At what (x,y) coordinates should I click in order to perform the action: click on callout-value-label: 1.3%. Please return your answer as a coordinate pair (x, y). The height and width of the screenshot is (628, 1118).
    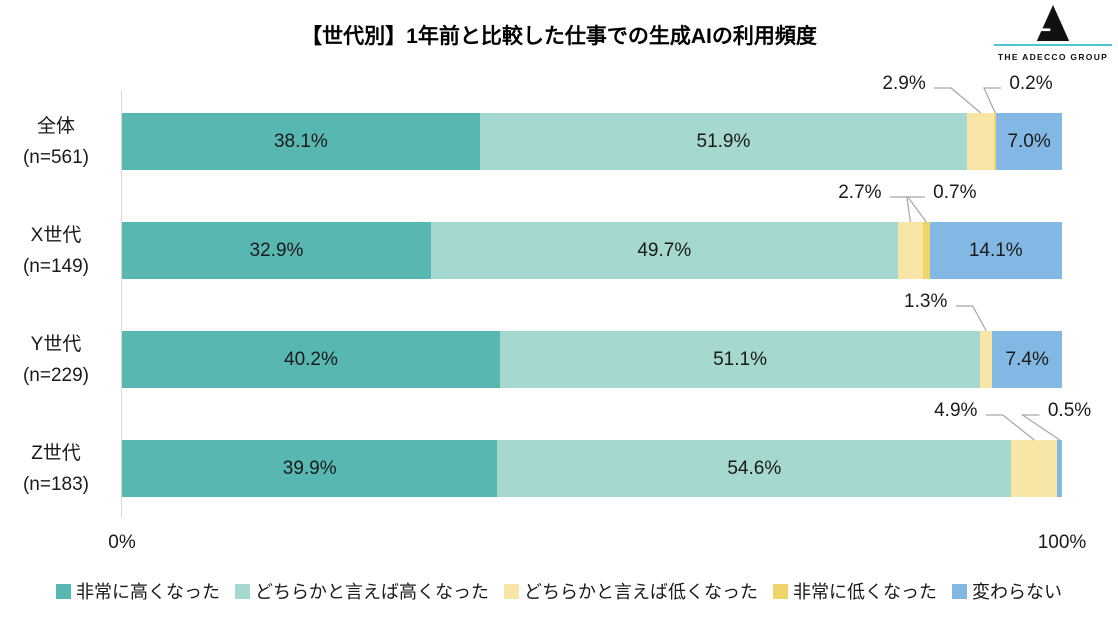
    Looking at the image, I should click on (926, 301).